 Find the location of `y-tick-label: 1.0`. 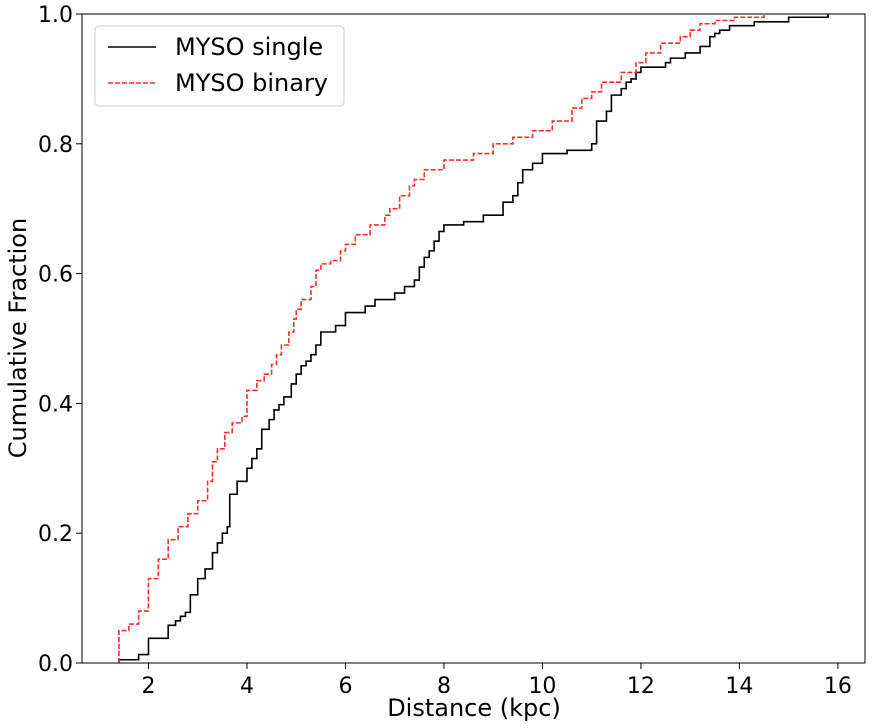

y-tick-label: 1.0 is located at coordinates (55, 15).